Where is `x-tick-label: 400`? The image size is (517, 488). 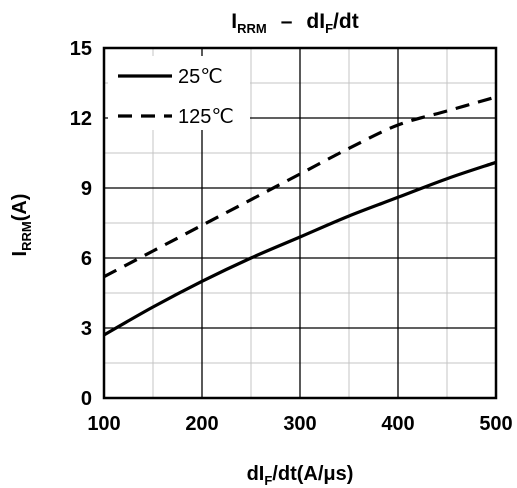
x-tick-label: 400 is located at coordinates (397, 424).